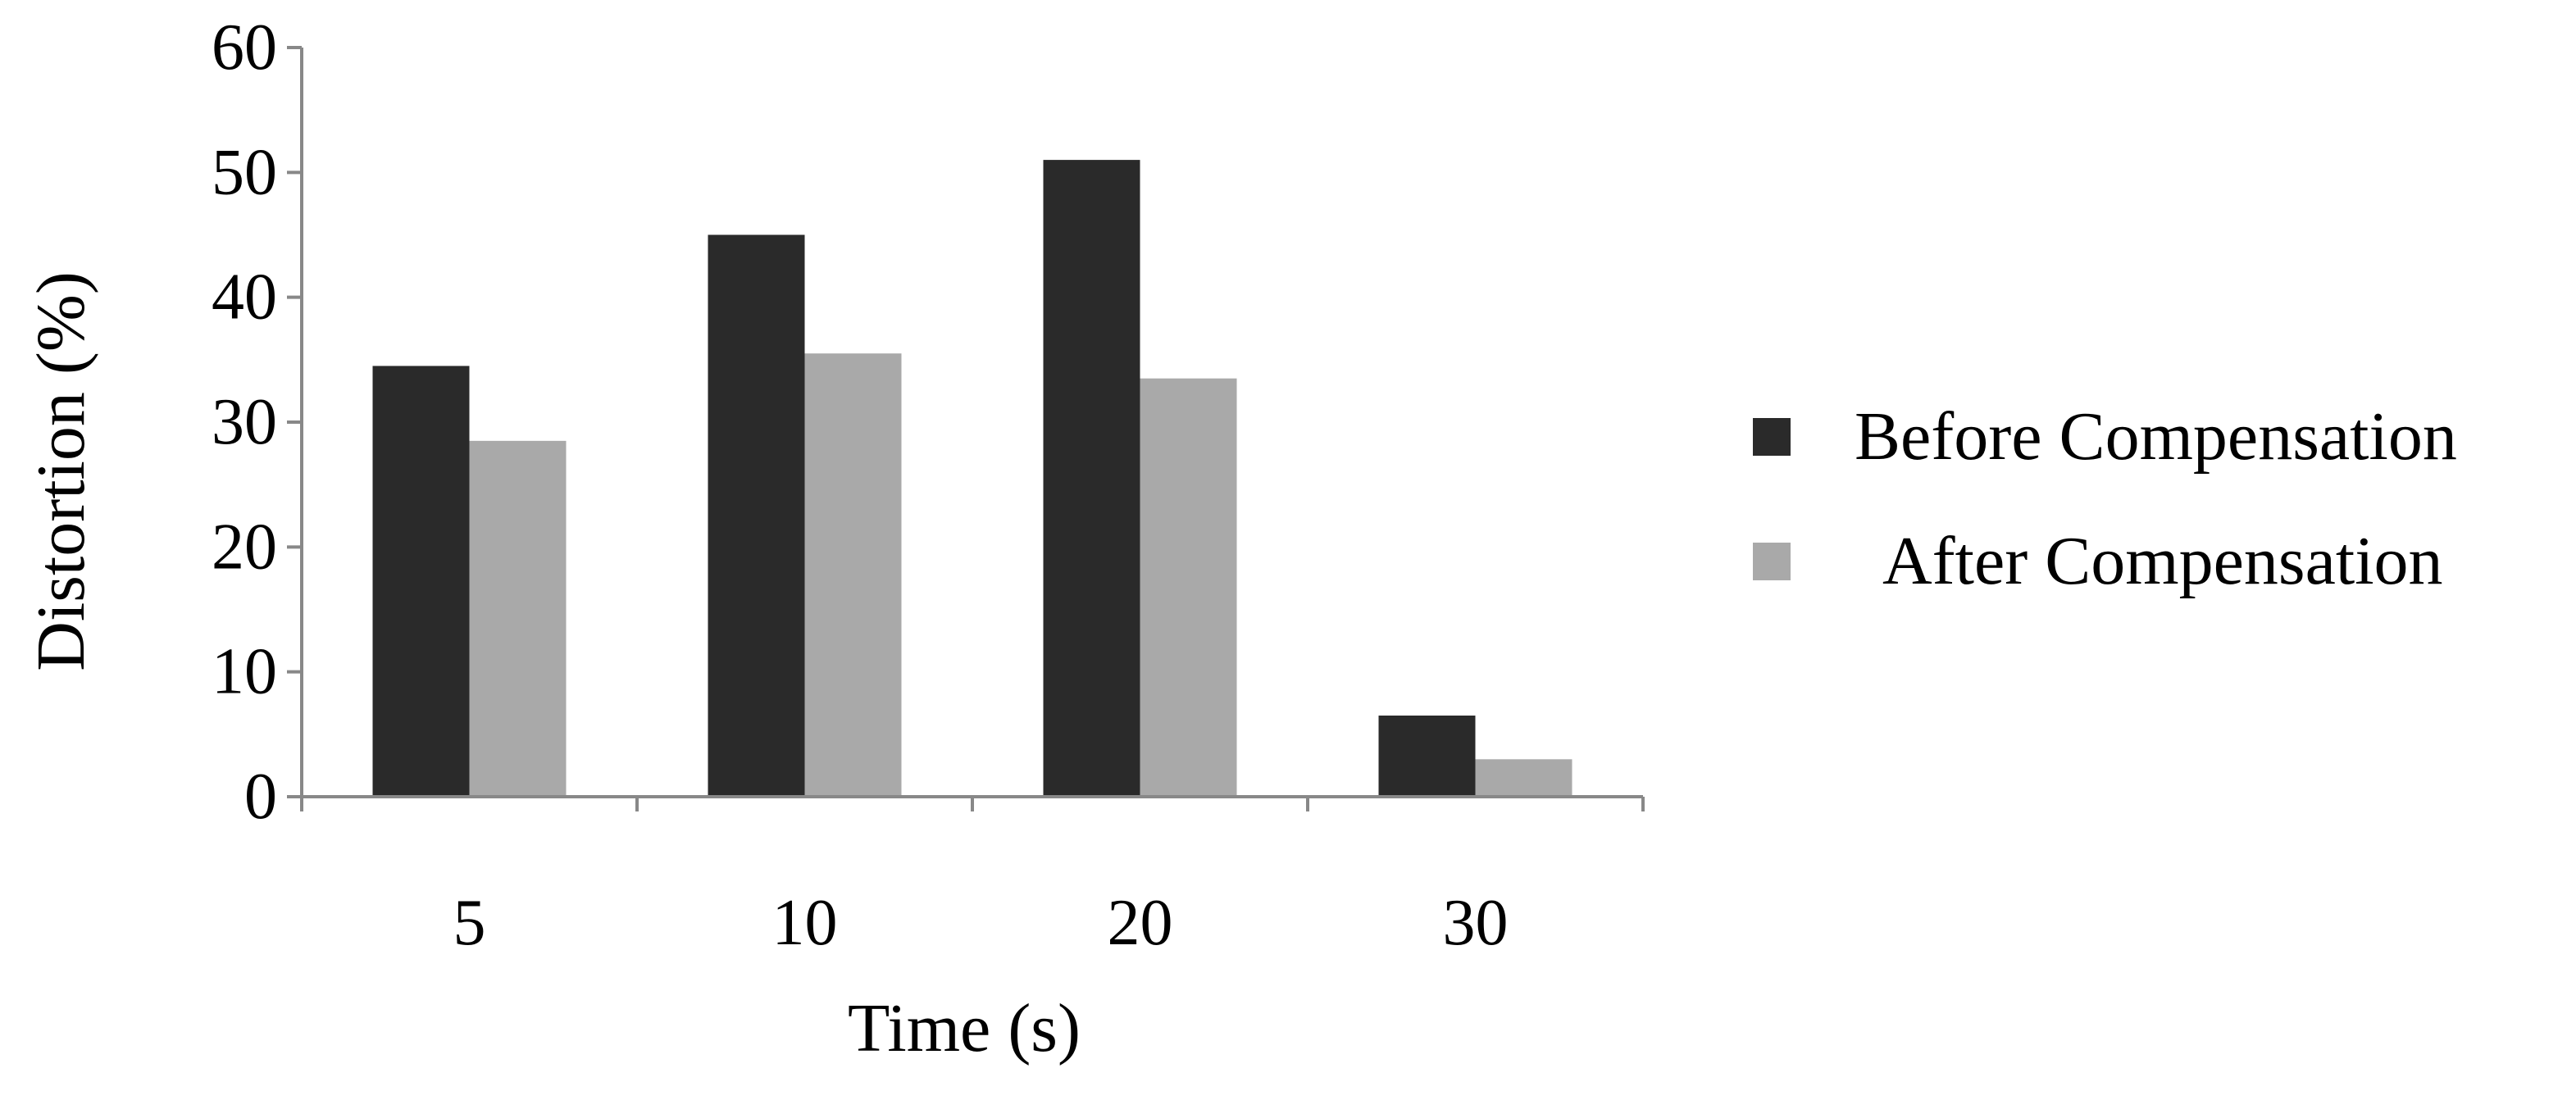 The height and width of the screenshot is (1100, 2576). I want to click on legend-label: Before Compensation, so click(2156, 436).